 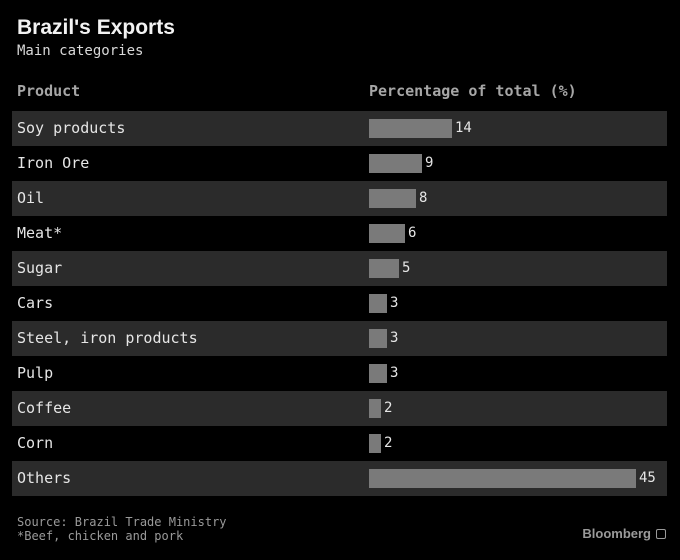 I want to click on column-header-percentage: Percentage of total (%), so click(x=473, y=91).